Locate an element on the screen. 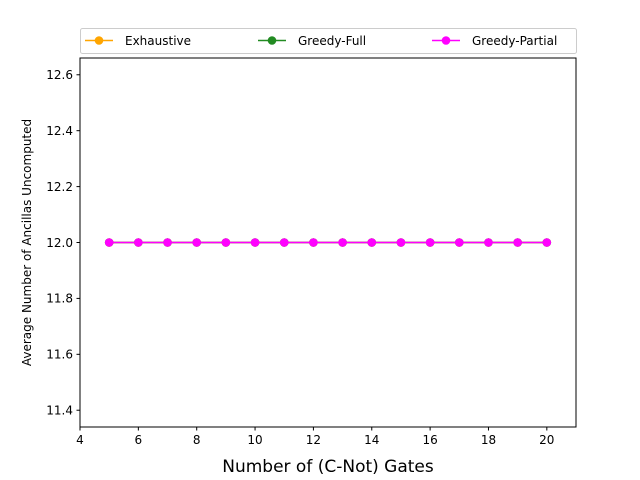 Image resolution: width=640 pixels, height=480 pixels. x-tick-label: 14 is located at coordinates (371, 440).